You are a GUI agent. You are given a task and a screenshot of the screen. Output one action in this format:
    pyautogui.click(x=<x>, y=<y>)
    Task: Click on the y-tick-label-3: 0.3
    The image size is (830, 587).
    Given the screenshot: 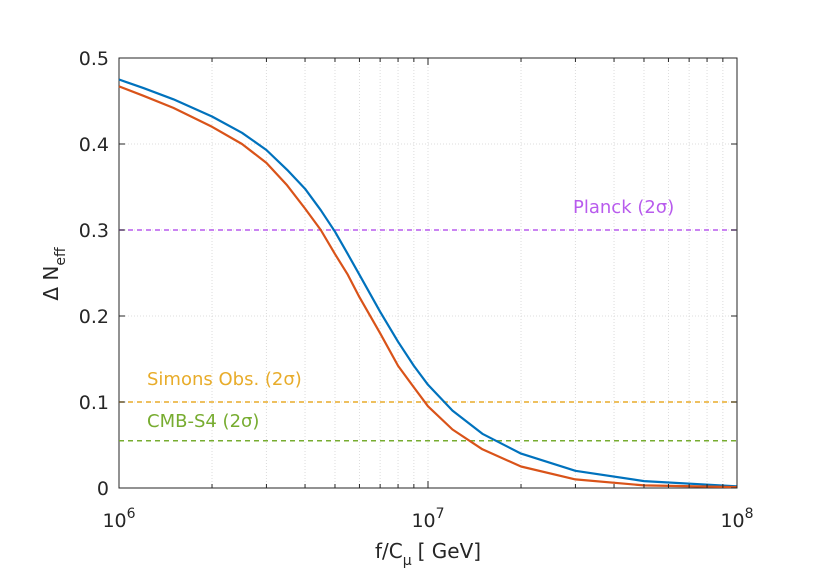 What is the action you would take?
    pyautogui.click(x=94, y=231)
    